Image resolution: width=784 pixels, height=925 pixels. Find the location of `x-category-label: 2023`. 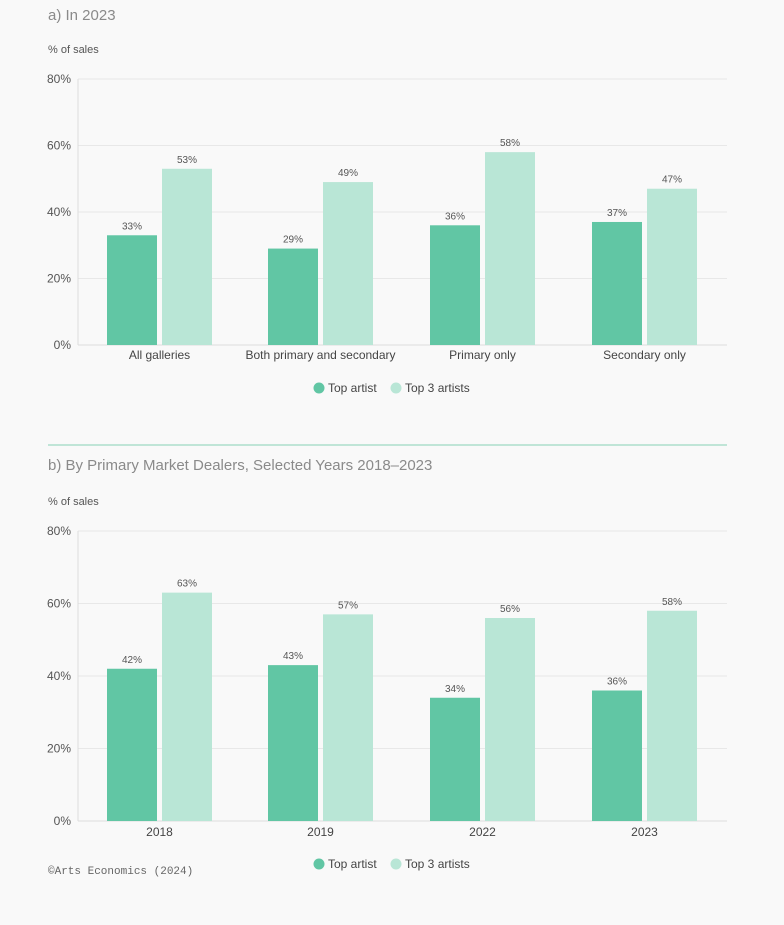

x-category-label: 2023 is located at coordinates (644, 832).